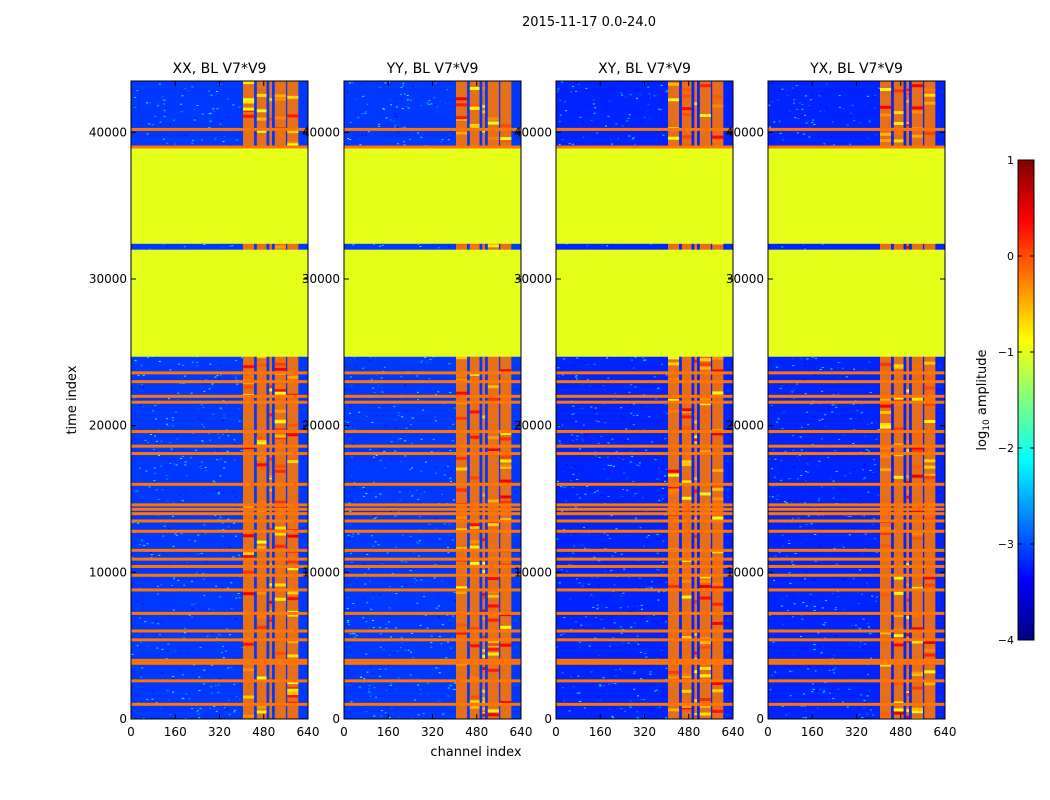 The image size is (1050, 800). Describe the element at coordinates (1010, 256) in the screenshot. I see `colorbar-tick-label: 0` at that location.